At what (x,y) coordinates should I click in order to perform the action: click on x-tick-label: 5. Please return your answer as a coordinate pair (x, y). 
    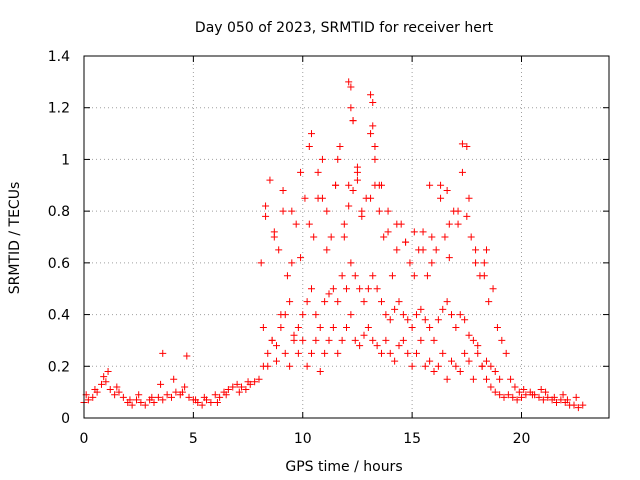
    Looking at the image, I should click on (193, 439).